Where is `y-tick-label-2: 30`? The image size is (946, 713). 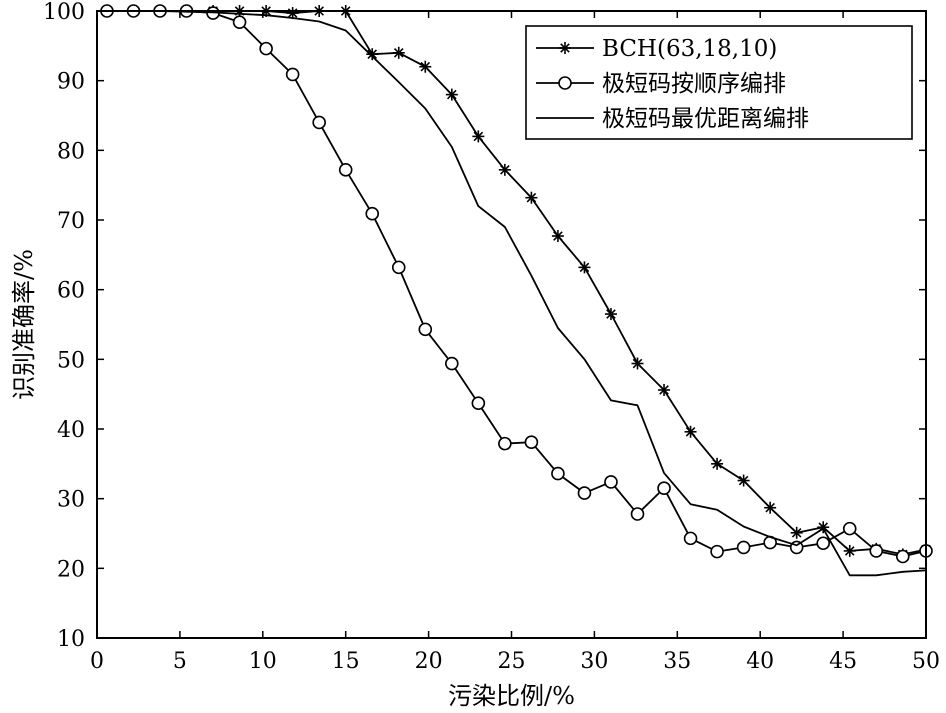
y-tick-label-2: 30 is located at coordinates (71, 500).